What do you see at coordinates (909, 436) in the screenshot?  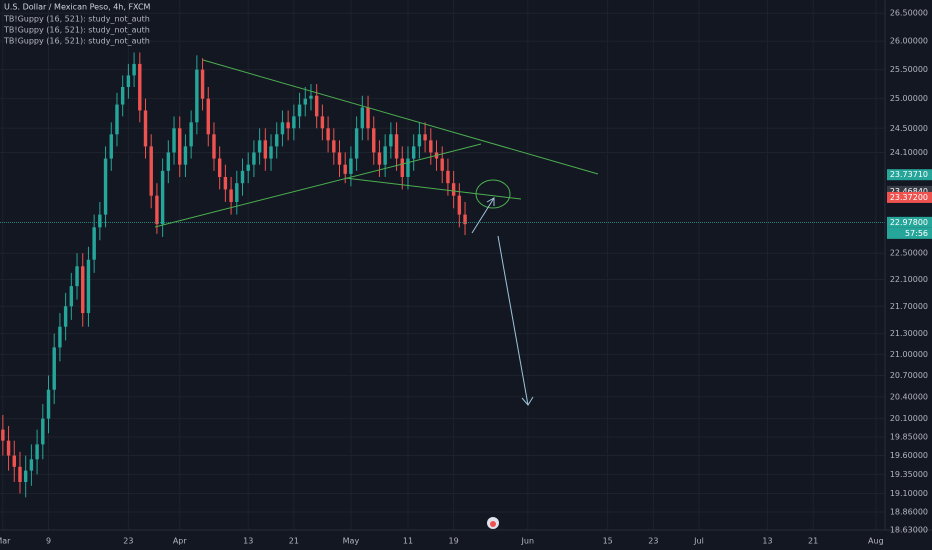 I see `y-tick-label: 19.85000` at bounding box center [909, 436].